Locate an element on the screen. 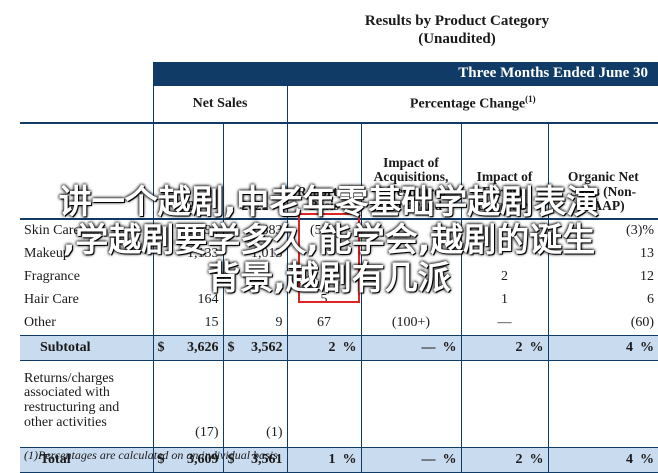 This screenshot has width=658, height=473. table-row: Fragrance 2 12 is located at coordinates (339, 277).